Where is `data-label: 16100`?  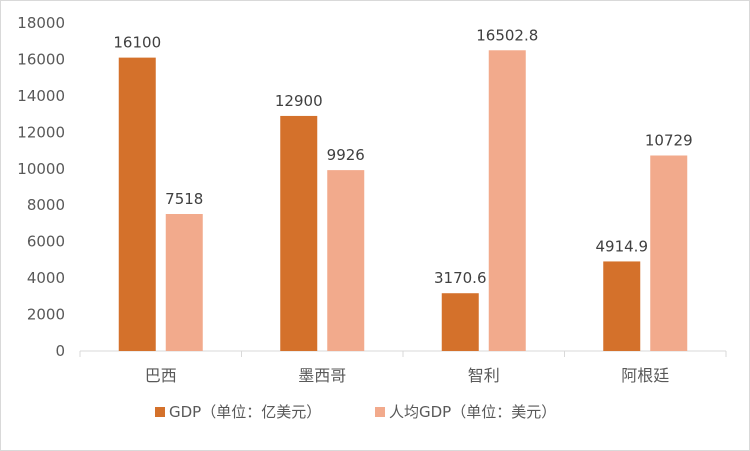 data-label: 16100 is located at coordinates (137, 43).